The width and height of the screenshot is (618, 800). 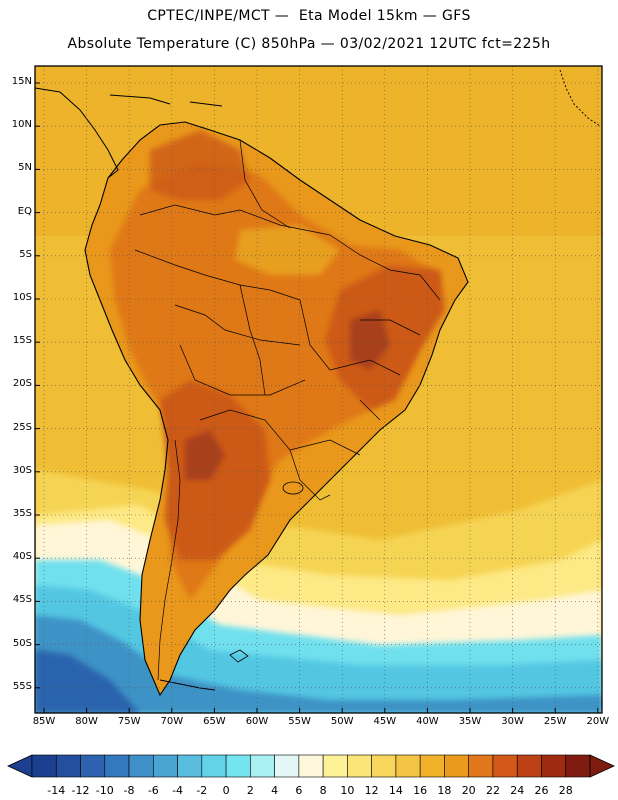 I want to click on colorbar-label: 10, so click(x=347, y=790).